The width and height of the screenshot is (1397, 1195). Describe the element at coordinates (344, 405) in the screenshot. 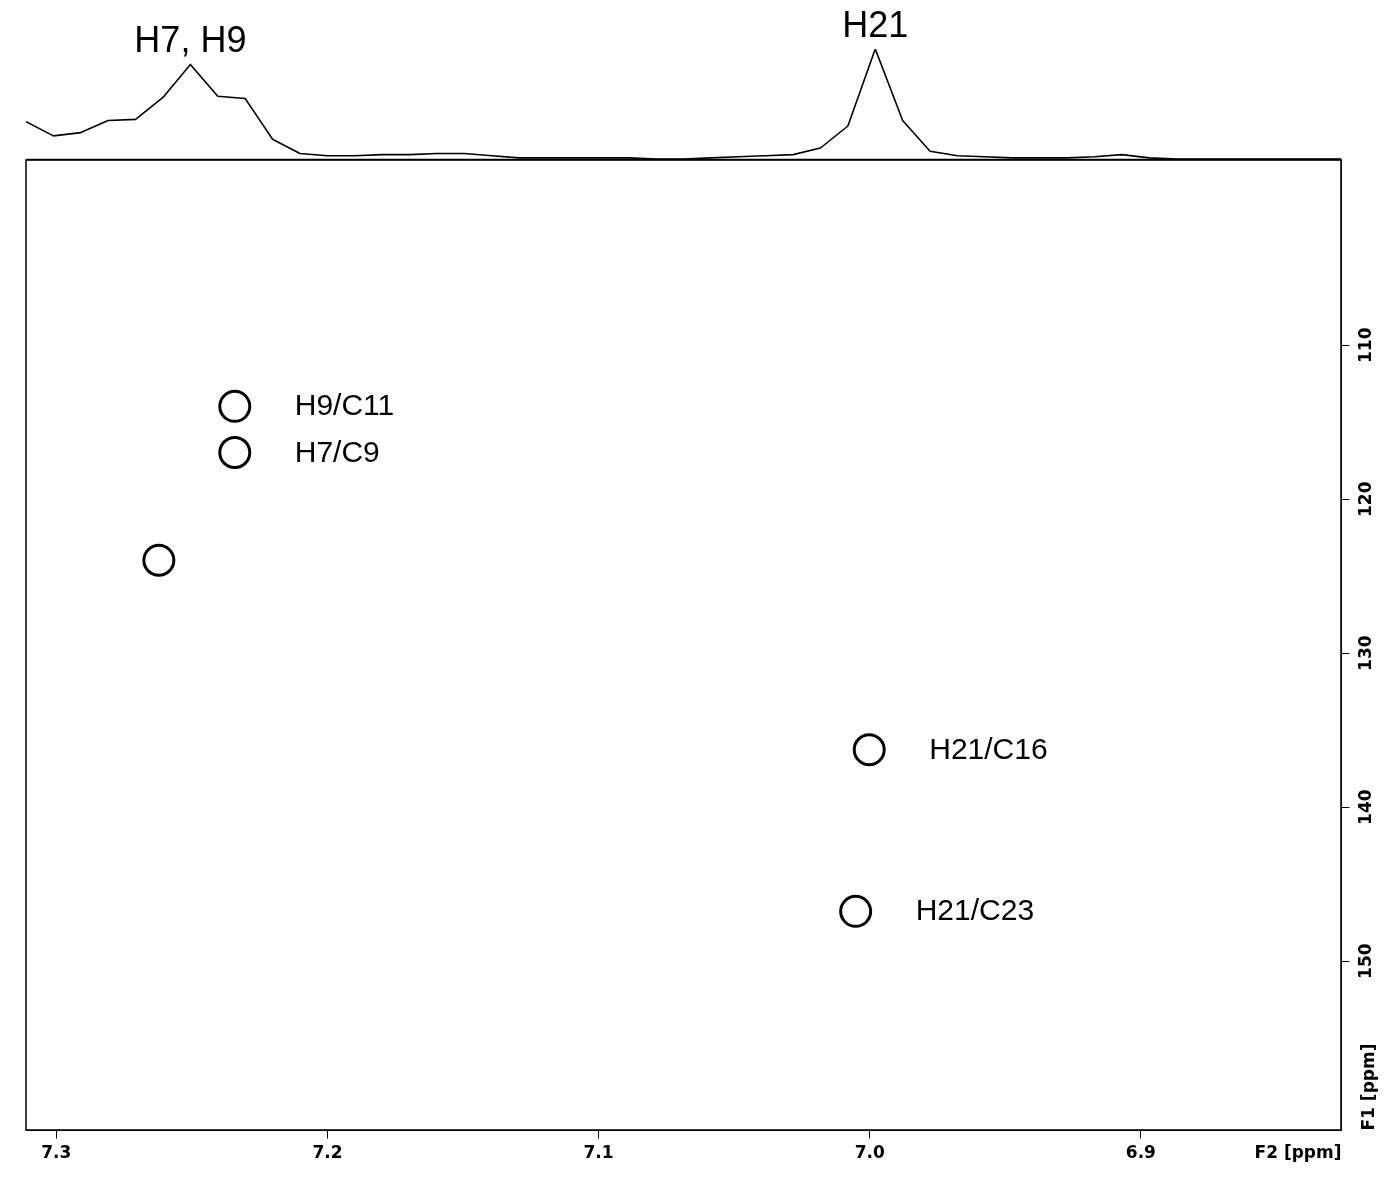

I see `annotation: H9/C11` at that location.